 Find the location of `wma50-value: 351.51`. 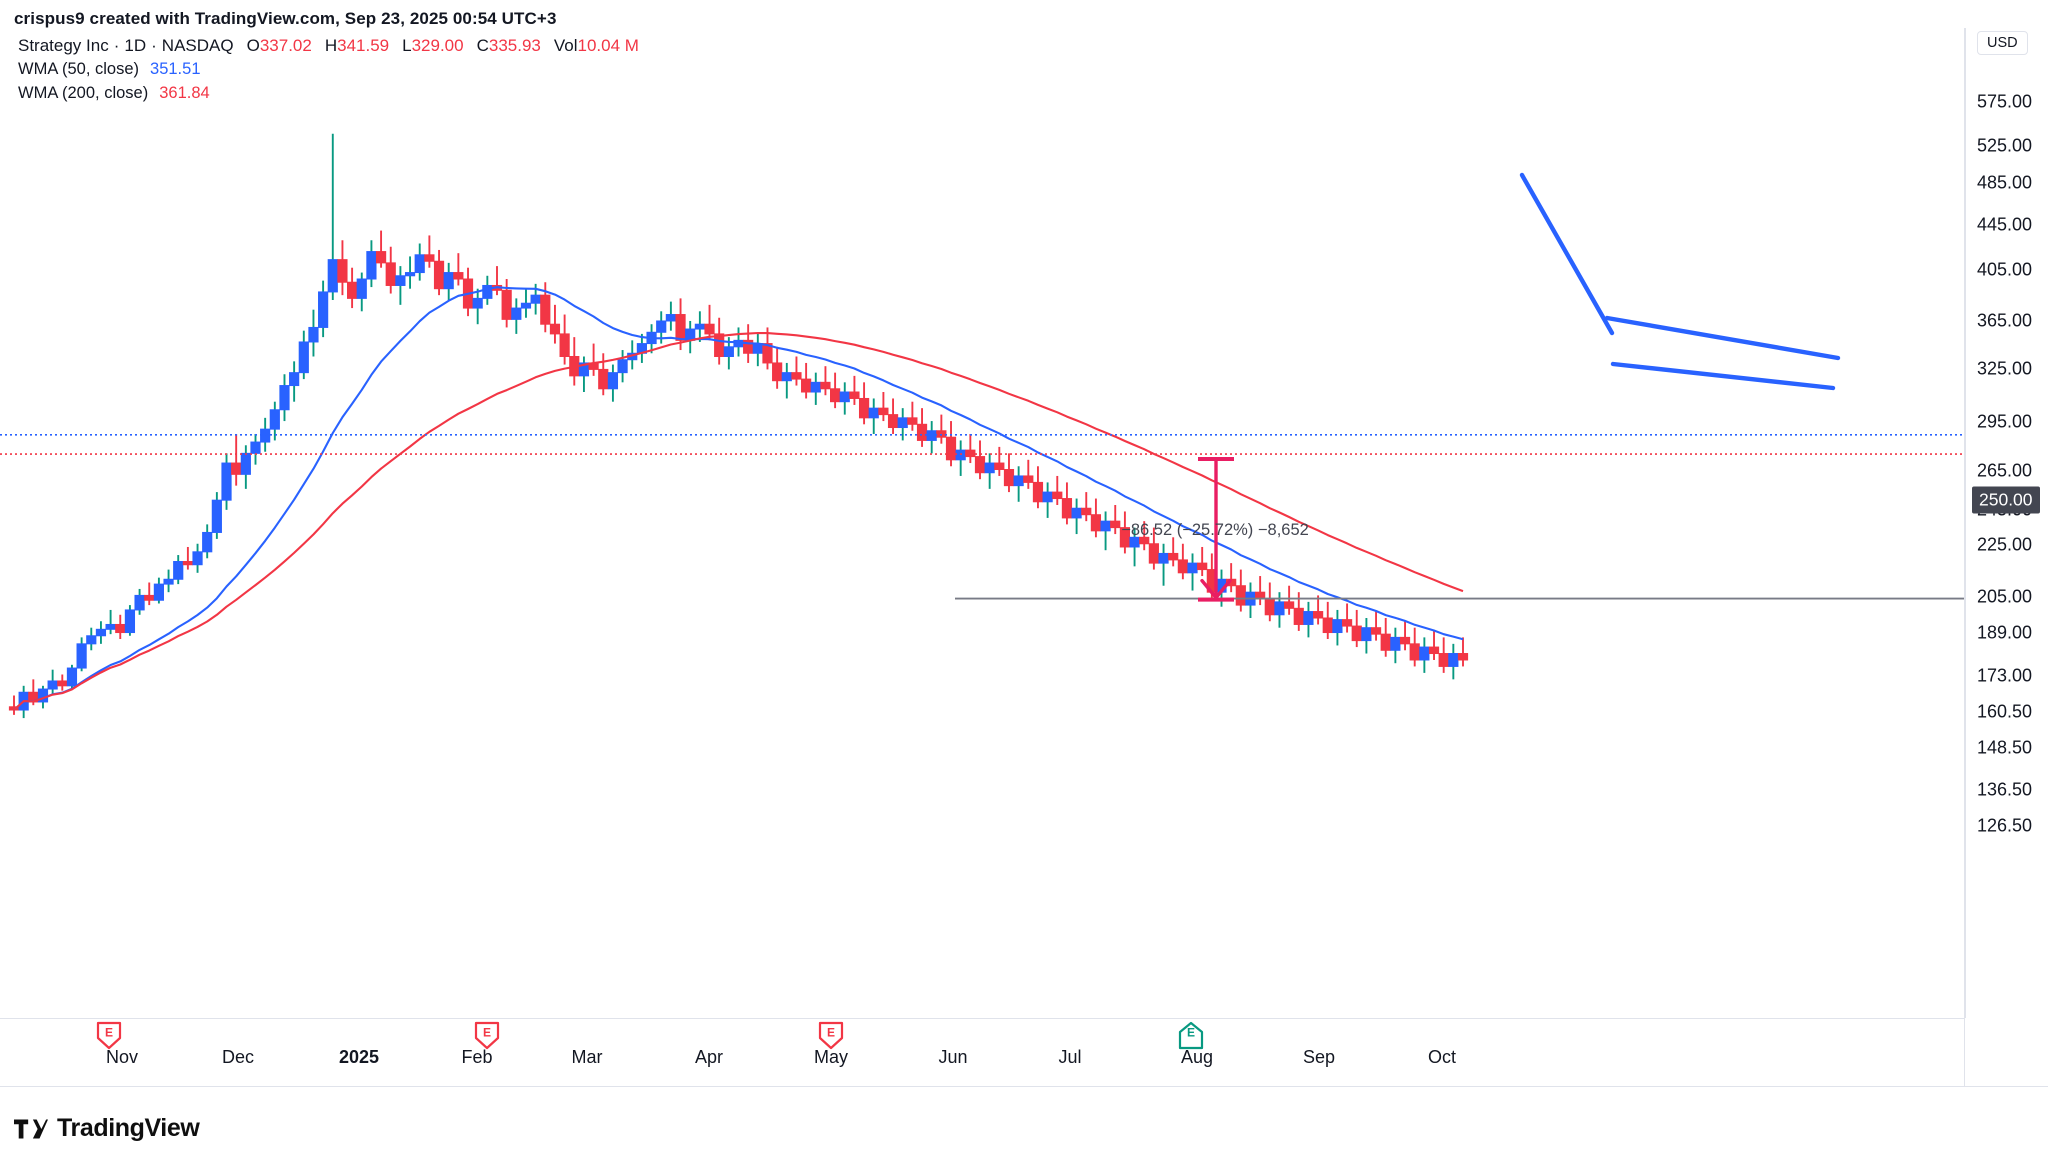

wma50-value: 351.51 is located at coordinates (175, 69).